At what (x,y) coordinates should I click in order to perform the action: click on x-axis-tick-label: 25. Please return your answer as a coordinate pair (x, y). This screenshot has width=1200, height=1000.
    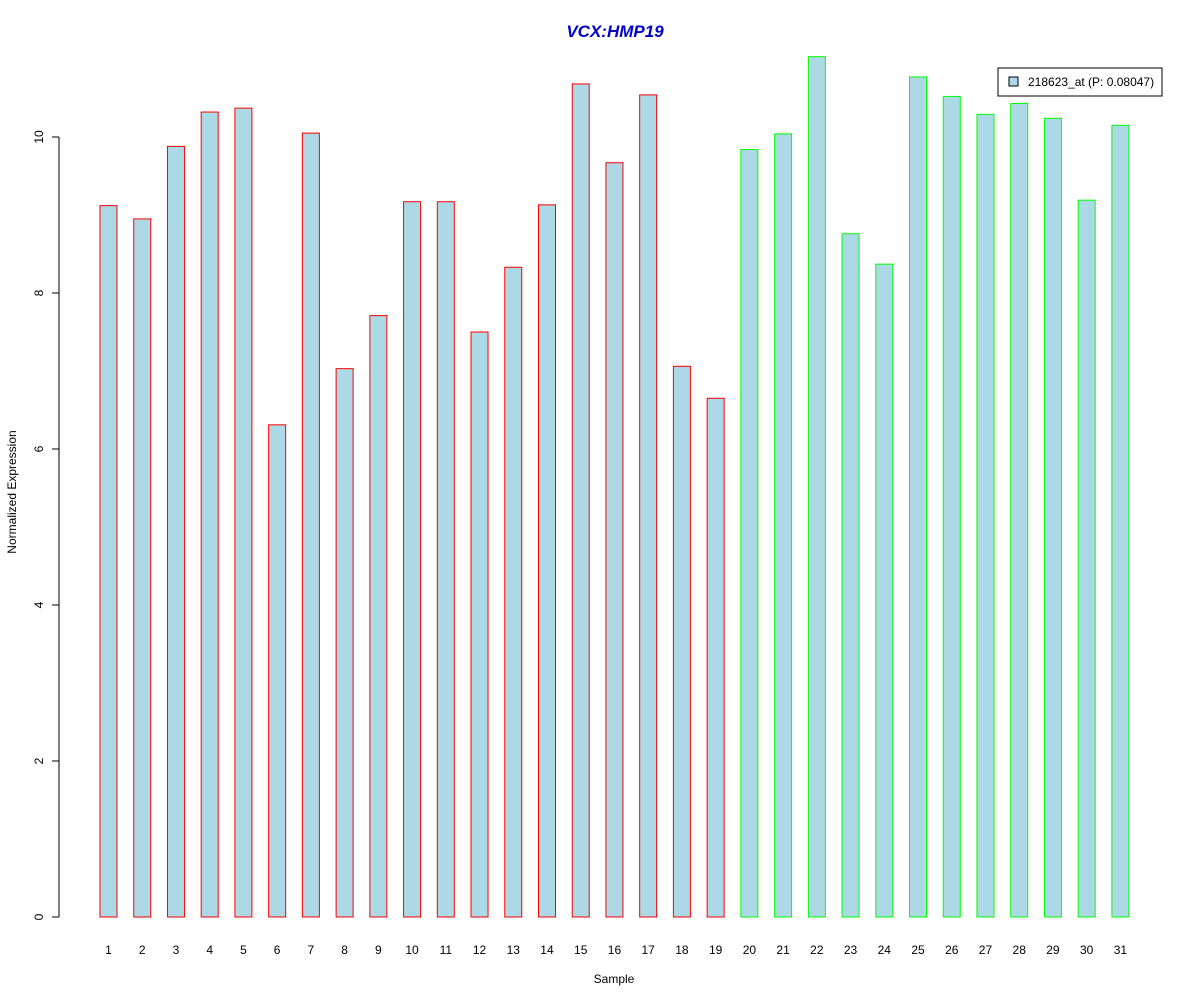
    Looking at the image, I should click on (918, 950).